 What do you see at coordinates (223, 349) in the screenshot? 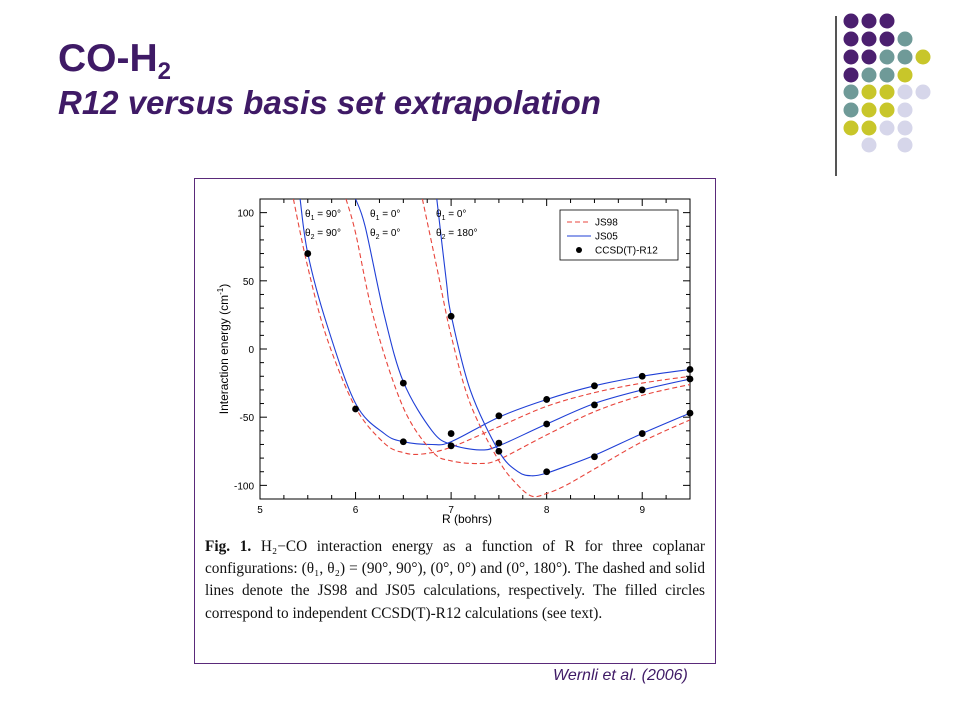
I see `y-axis-label: Interaction energy (cm-1)` at bounding box center [223, 349].